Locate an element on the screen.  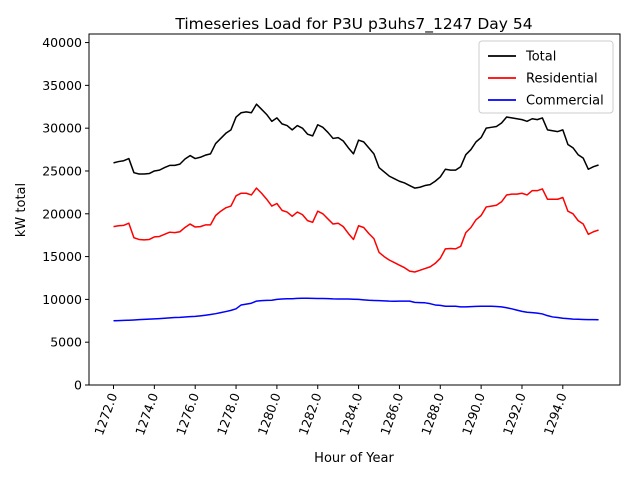
y-tick-label: 15000 is located at coordinates (62, 256).